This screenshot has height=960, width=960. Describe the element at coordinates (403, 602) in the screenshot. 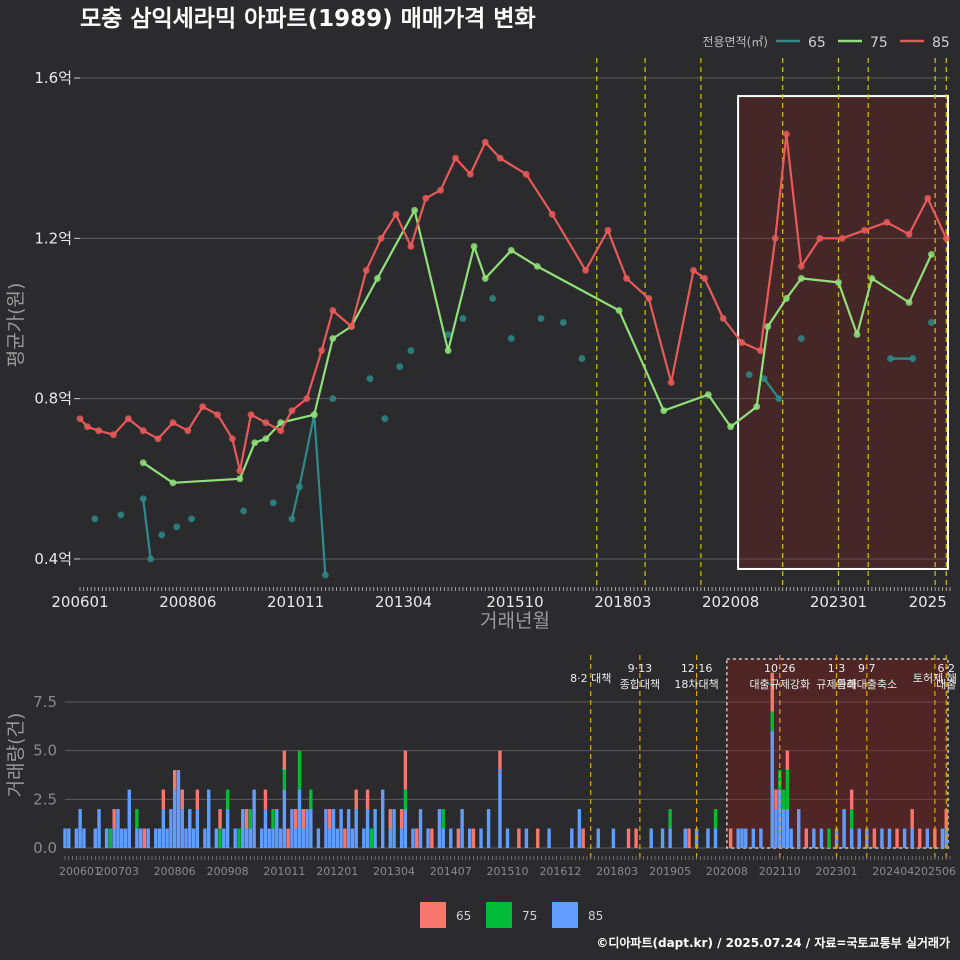

I see `top-x-tick-label: 201304` at that location.